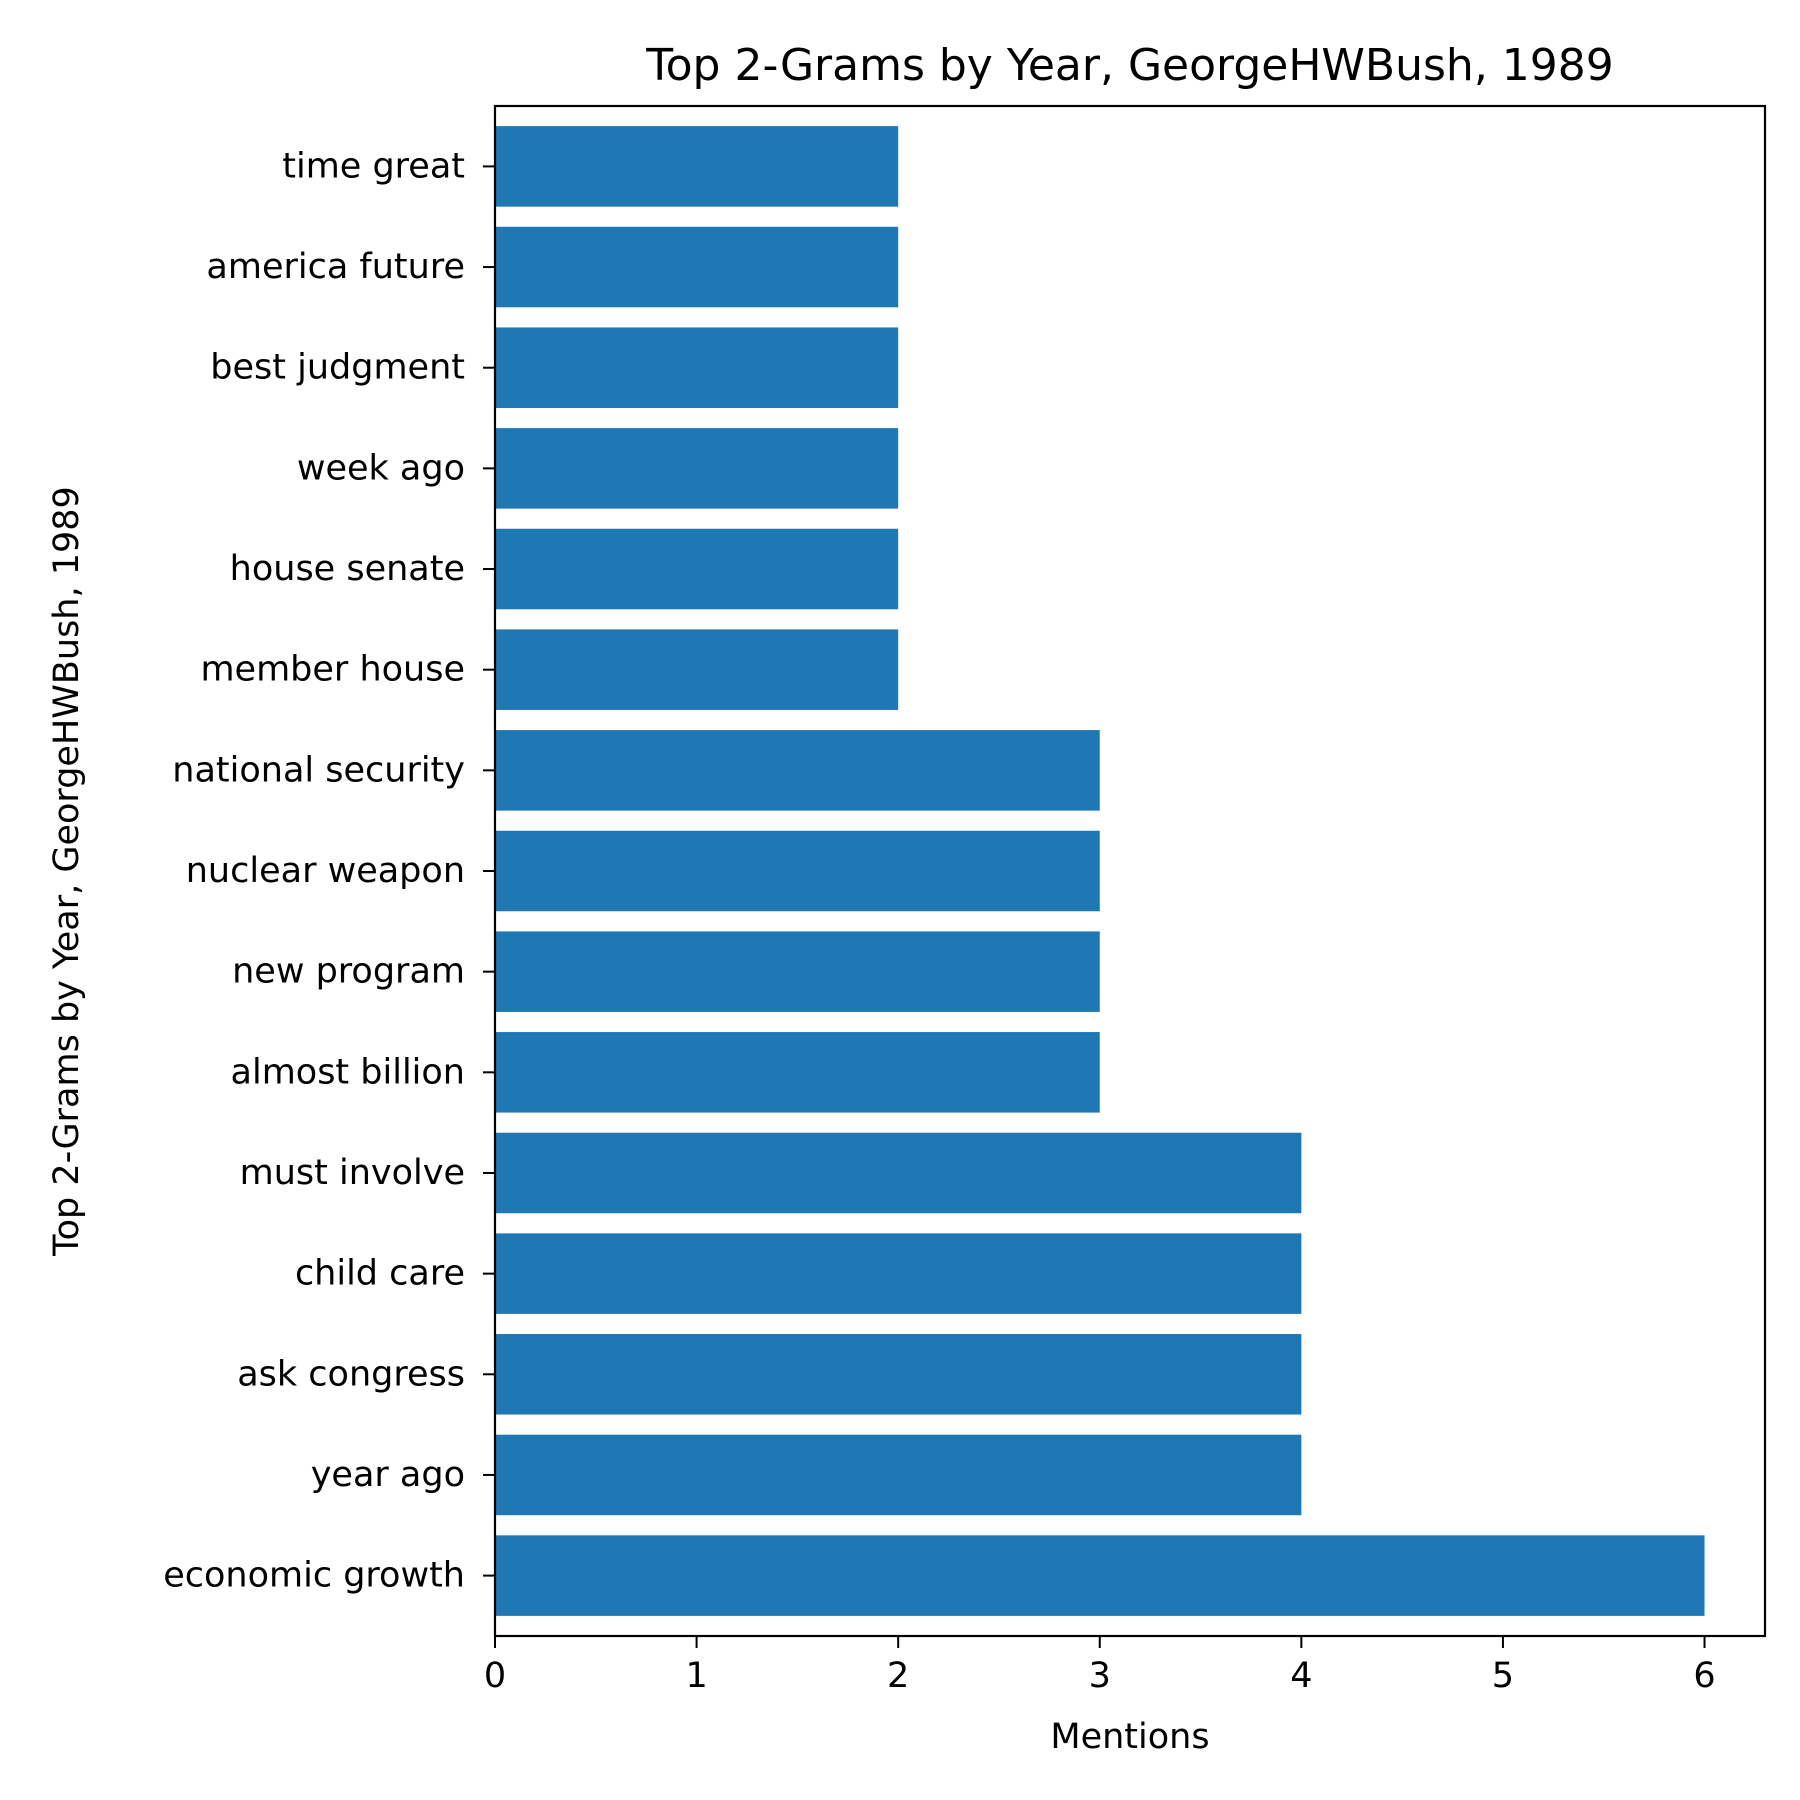  What do you see at coordinates (797, 971) in the screenshot?
I see `bar-new-program` at bounding box center [797, 971].